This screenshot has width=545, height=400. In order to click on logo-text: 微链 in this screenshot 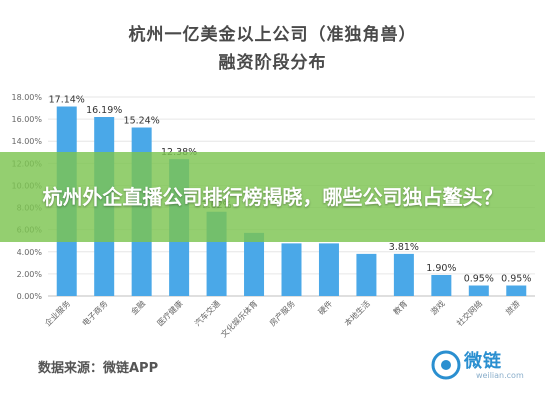, I will do `click(483, 361)`.